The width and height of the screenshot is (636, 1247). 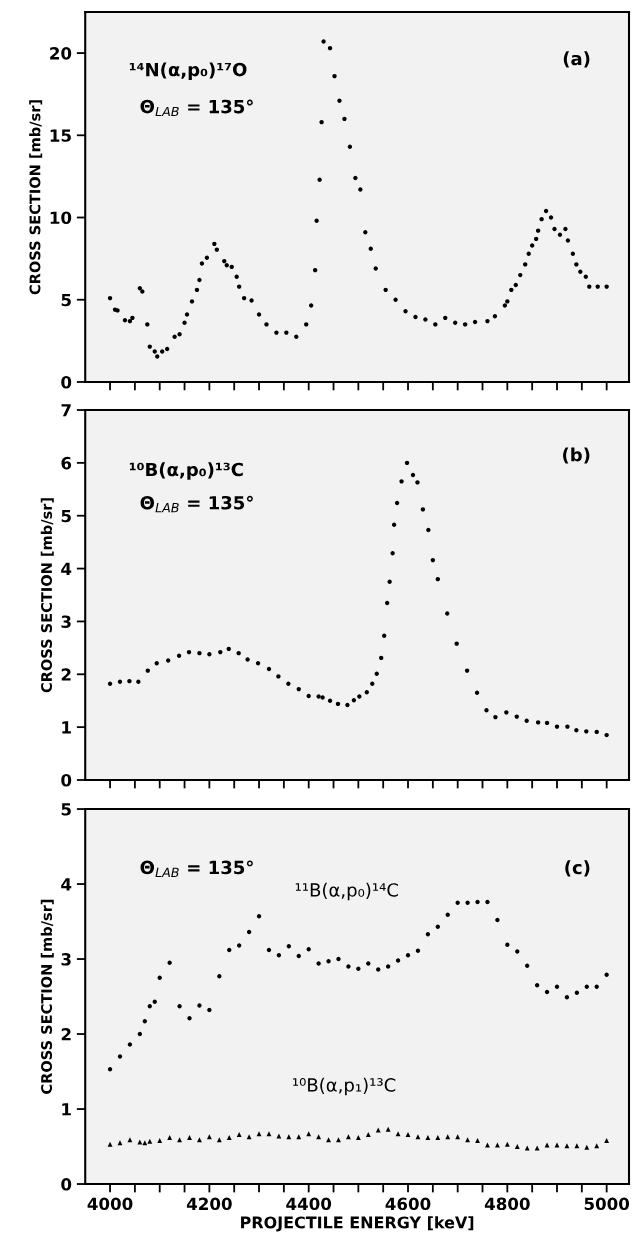 What do you see at coordinates (507, 1204) in the screenshot?
I see `x-tick-label: 4800` at bounding box center [507, 1204].